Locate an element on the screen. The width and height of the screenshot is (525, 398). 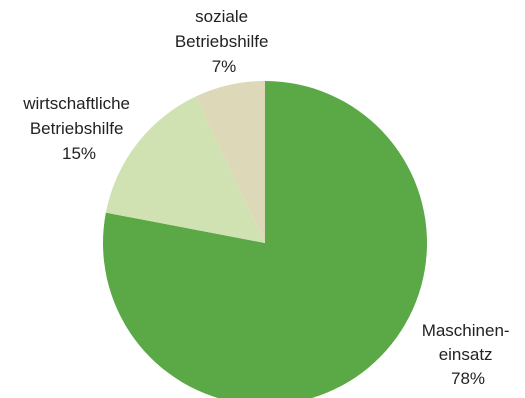
slice-label-maschineneinsatz: Maschinen- einsatz 78% is located at coordinates (468, 354).